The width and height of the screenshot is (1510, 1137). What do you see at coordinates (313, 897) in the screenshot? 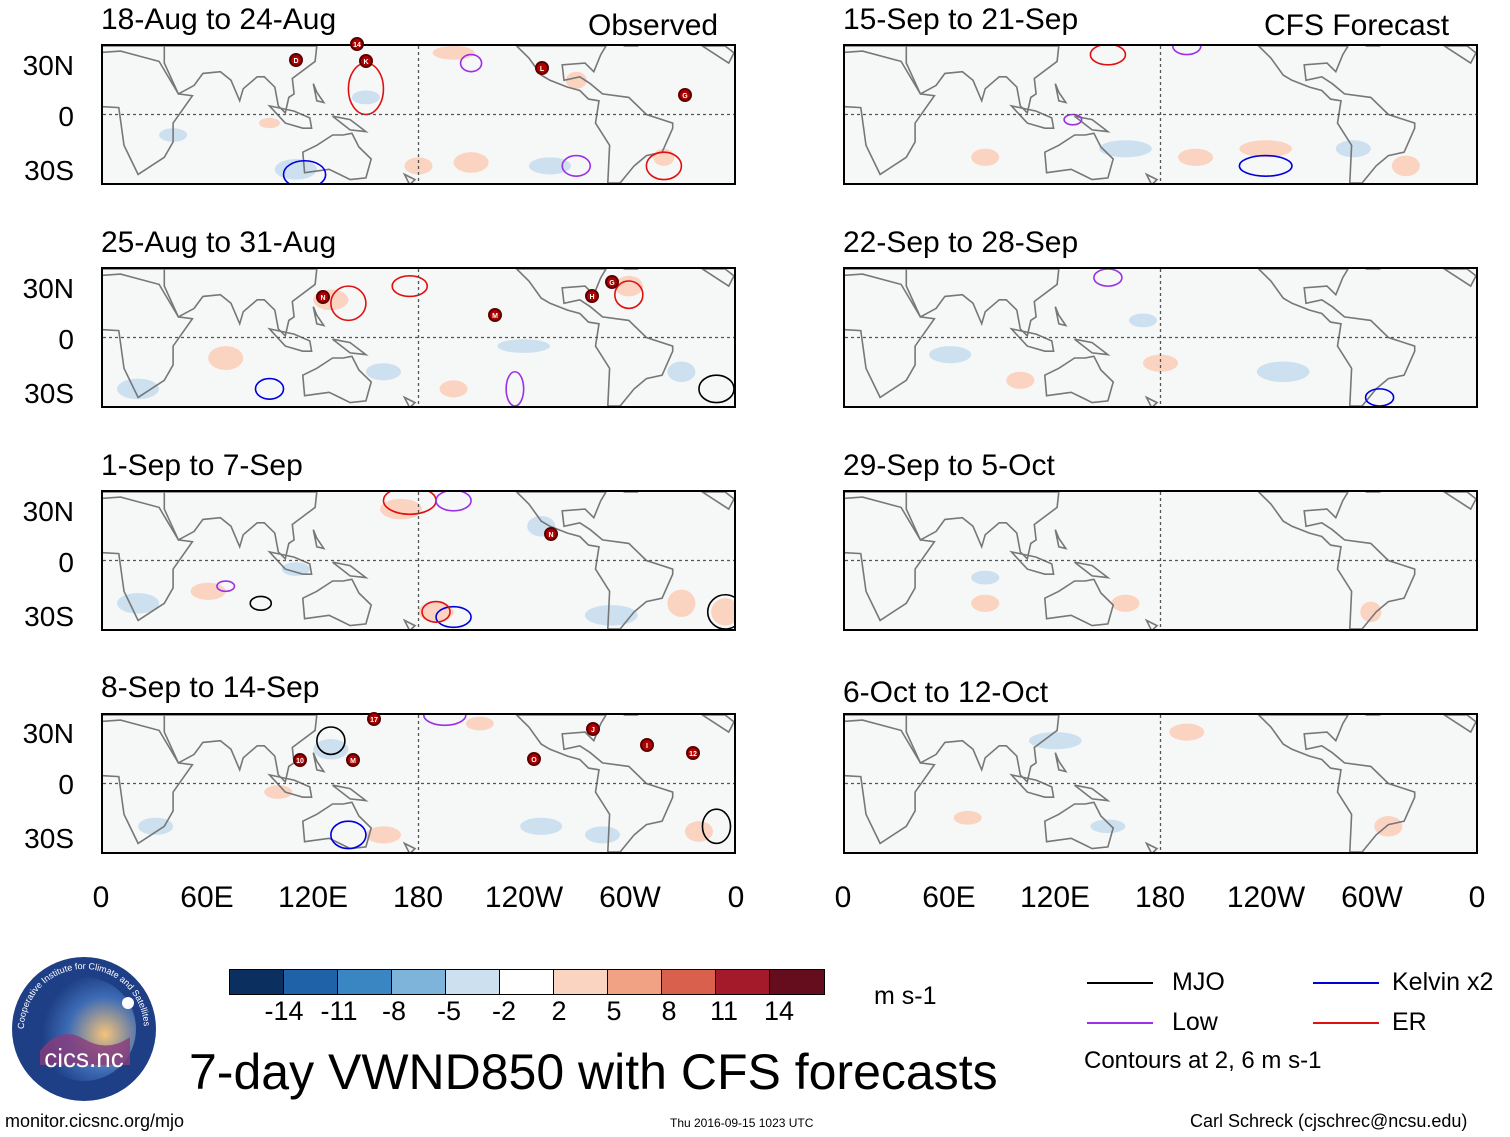
I see `x-tick-120e-left: 120E` at bounding box center [313, 897].